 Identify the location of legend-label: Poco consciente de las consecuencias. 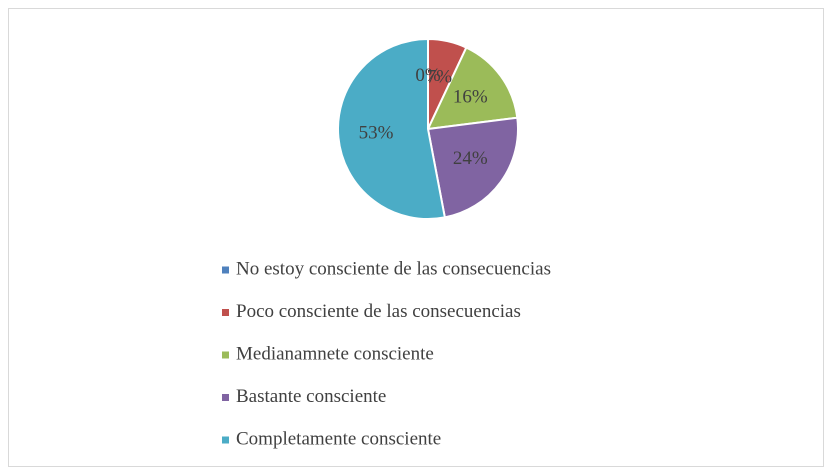
(378, 311).